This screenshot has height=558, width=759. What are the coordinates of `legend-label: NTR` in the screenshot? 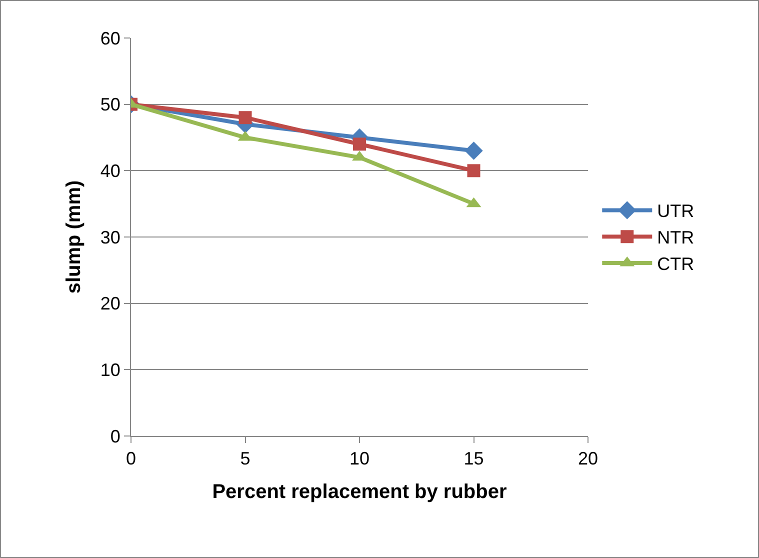 It's located at (675, 238).